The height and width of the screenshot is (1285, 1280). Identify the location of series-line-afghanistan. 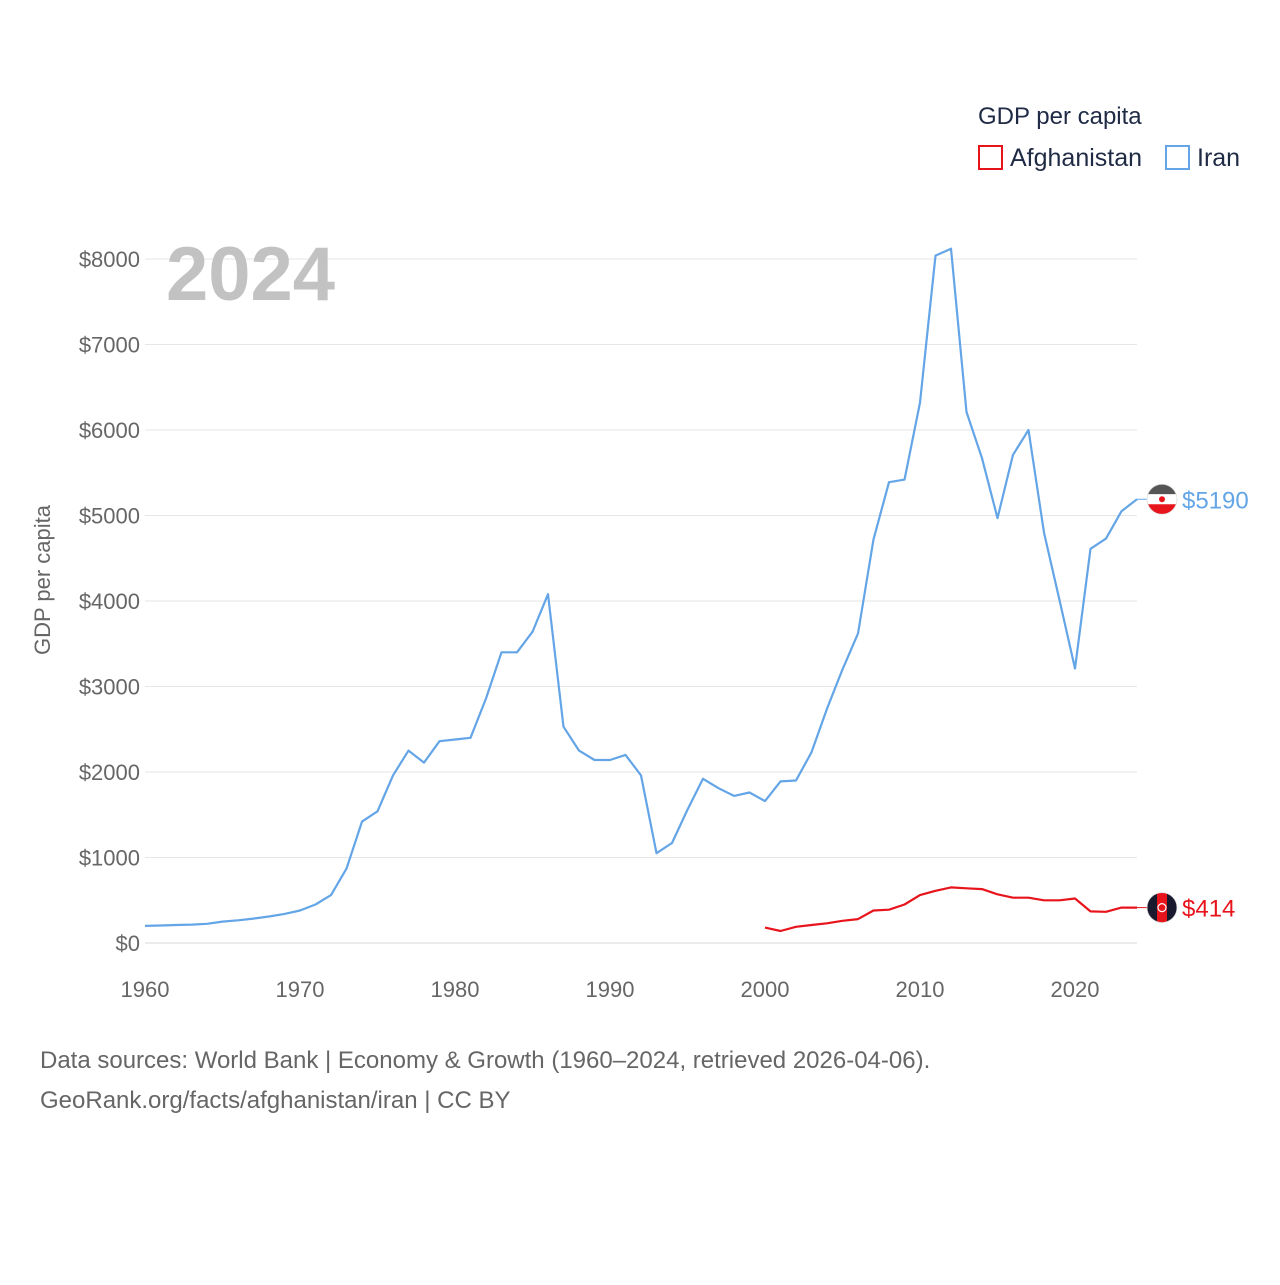
(950, 909).